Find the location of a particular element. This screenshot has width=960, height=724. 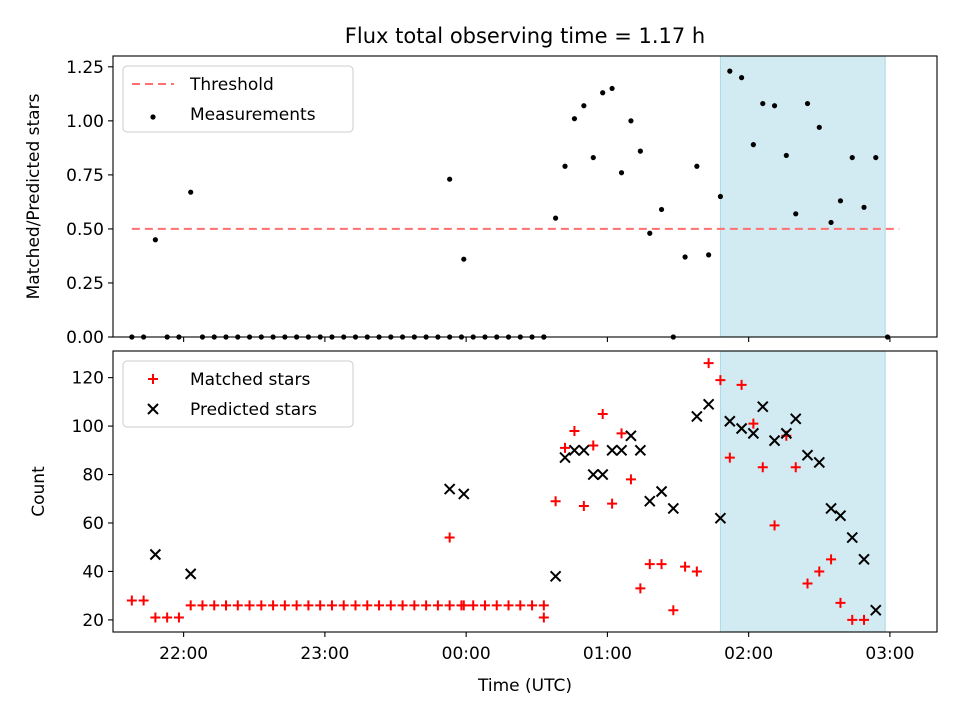

legend-label: Threshold is located at coordinates (231, 85).